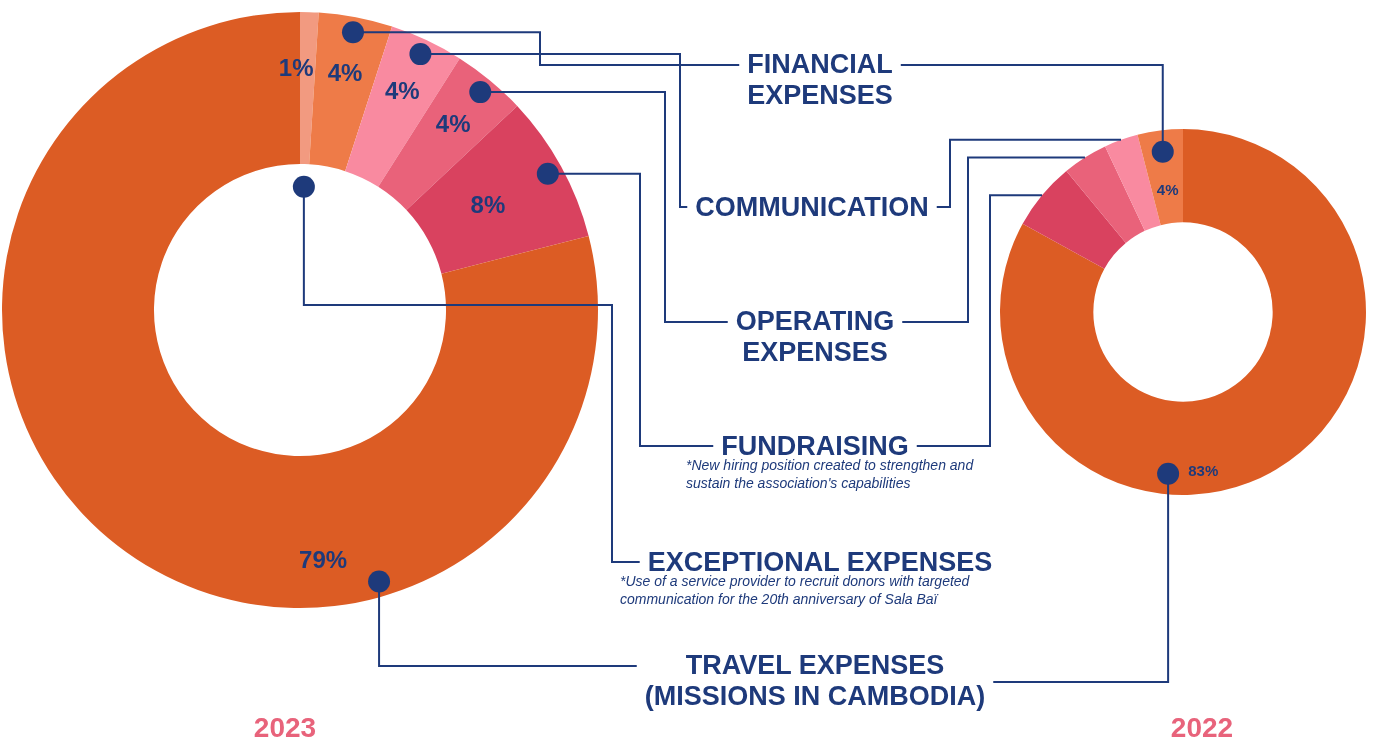 This screenshot has width=1378, height=751. Describe the element at coordinates (488, 205) in the screenshot. I see `data-label: 8%` at that location.